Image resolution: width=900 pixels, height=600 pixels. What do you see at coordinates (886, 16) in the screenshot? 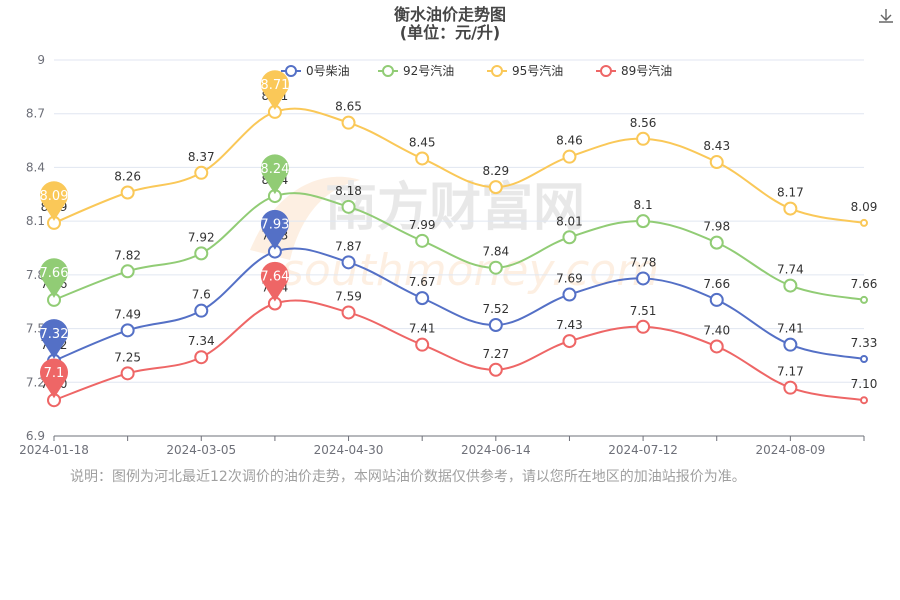
I see `download-icon` at bounding box center [886, 16].